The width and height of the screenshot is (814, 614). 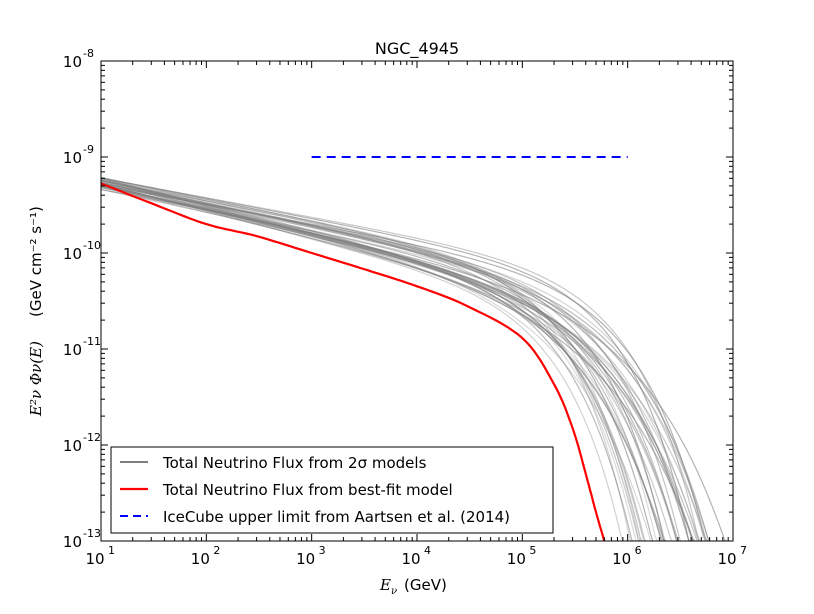 What do you see at coordinates (92, 245) in the screenshot?
I see `y-tick-exponent: -10` at bounding box center [92, 245].